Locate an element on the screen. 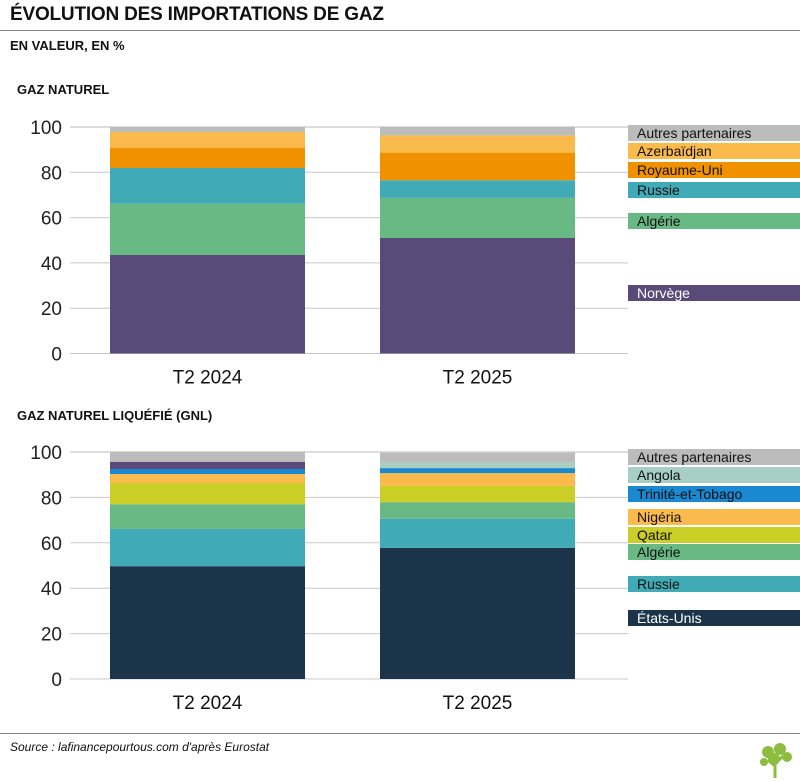  legend-item: Nigéria is located at coordinates (714, 517).